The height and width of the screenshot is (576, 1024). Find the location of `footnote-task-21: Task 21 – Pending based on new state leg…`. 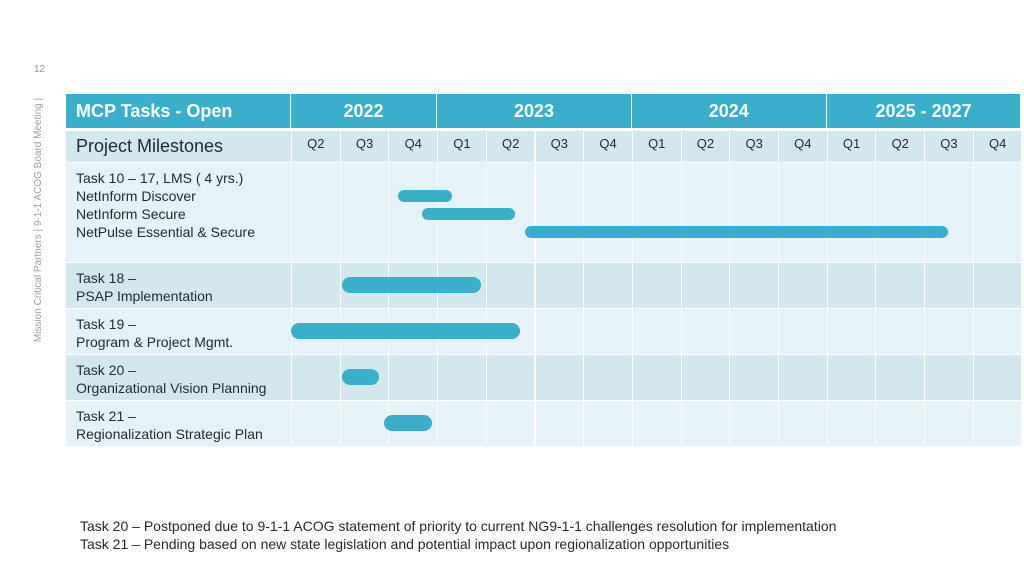

footnote-task-21: Task 21 – Pending based on new state leg… is located at coordinates (405, 544).